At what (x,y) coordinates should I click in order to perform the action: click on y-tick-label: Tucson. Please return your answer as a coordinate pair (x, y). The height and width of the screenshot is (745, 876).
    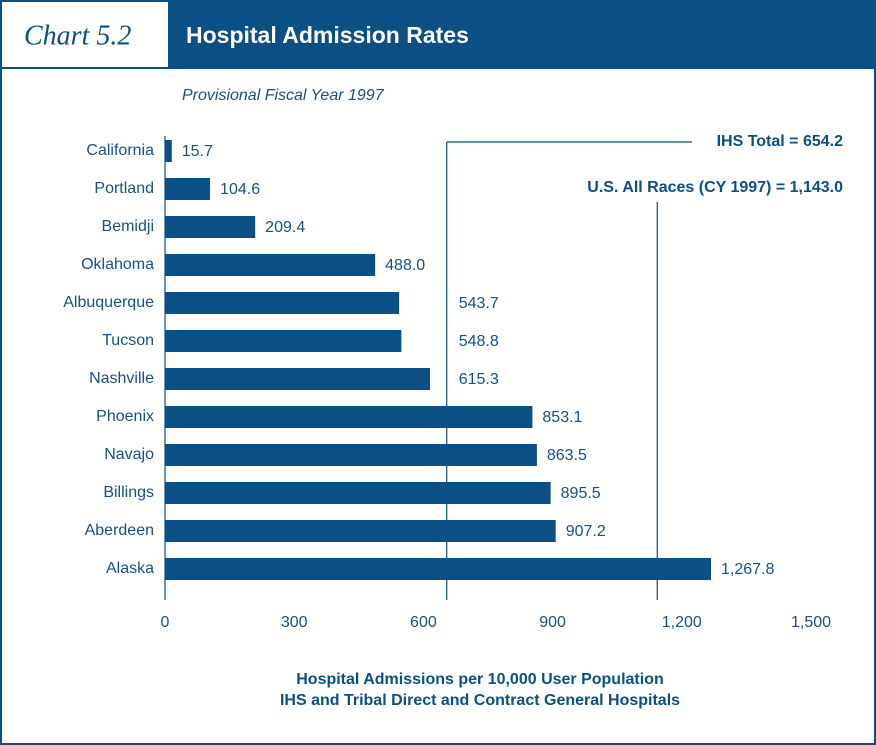
    Looking at the image, I should click on (128, 340).